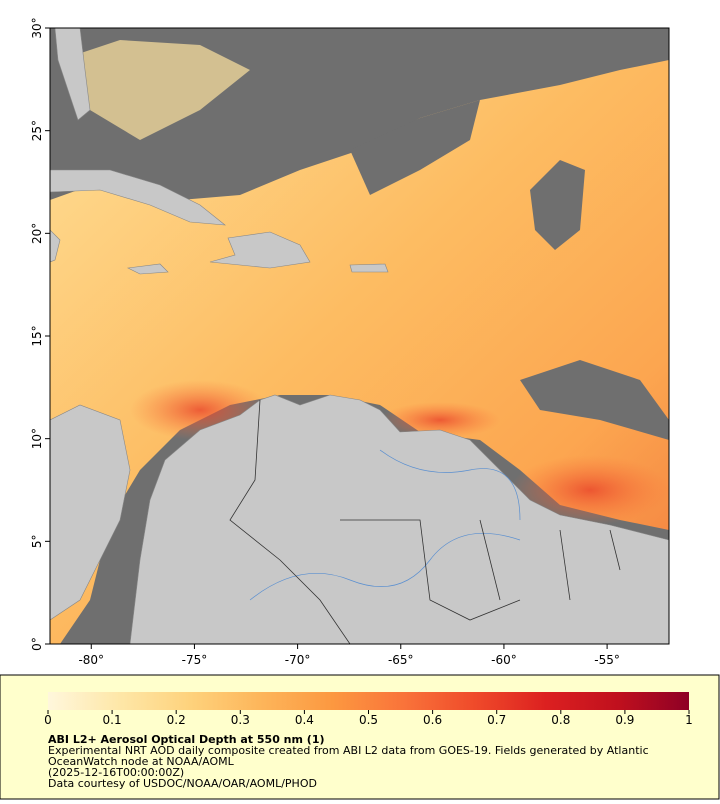 The image size is (720, 804). What do you see at coordinates (432, 720) in the screenshot?
I see `colorbar-tick-label: 0.6` at bounding box center [432, 720].